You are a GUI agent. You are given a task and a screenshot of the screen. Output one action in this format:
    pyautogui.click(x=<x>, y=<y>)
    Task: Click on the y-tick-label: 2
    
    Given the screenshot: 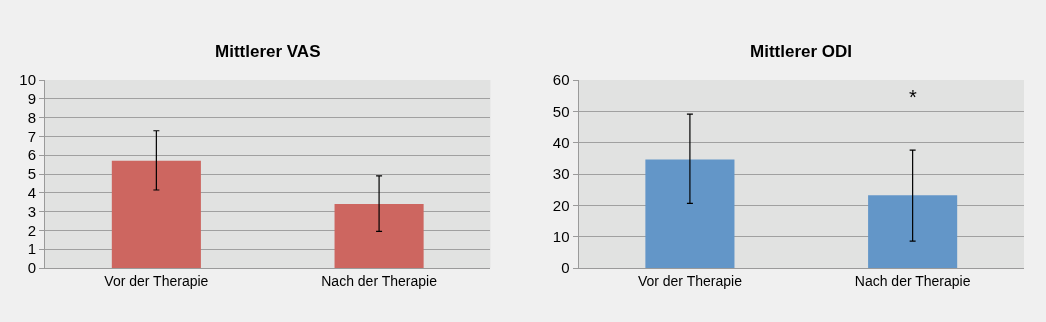 What is the action you would take?
    pyautogui.click(x=31, y=230)
    